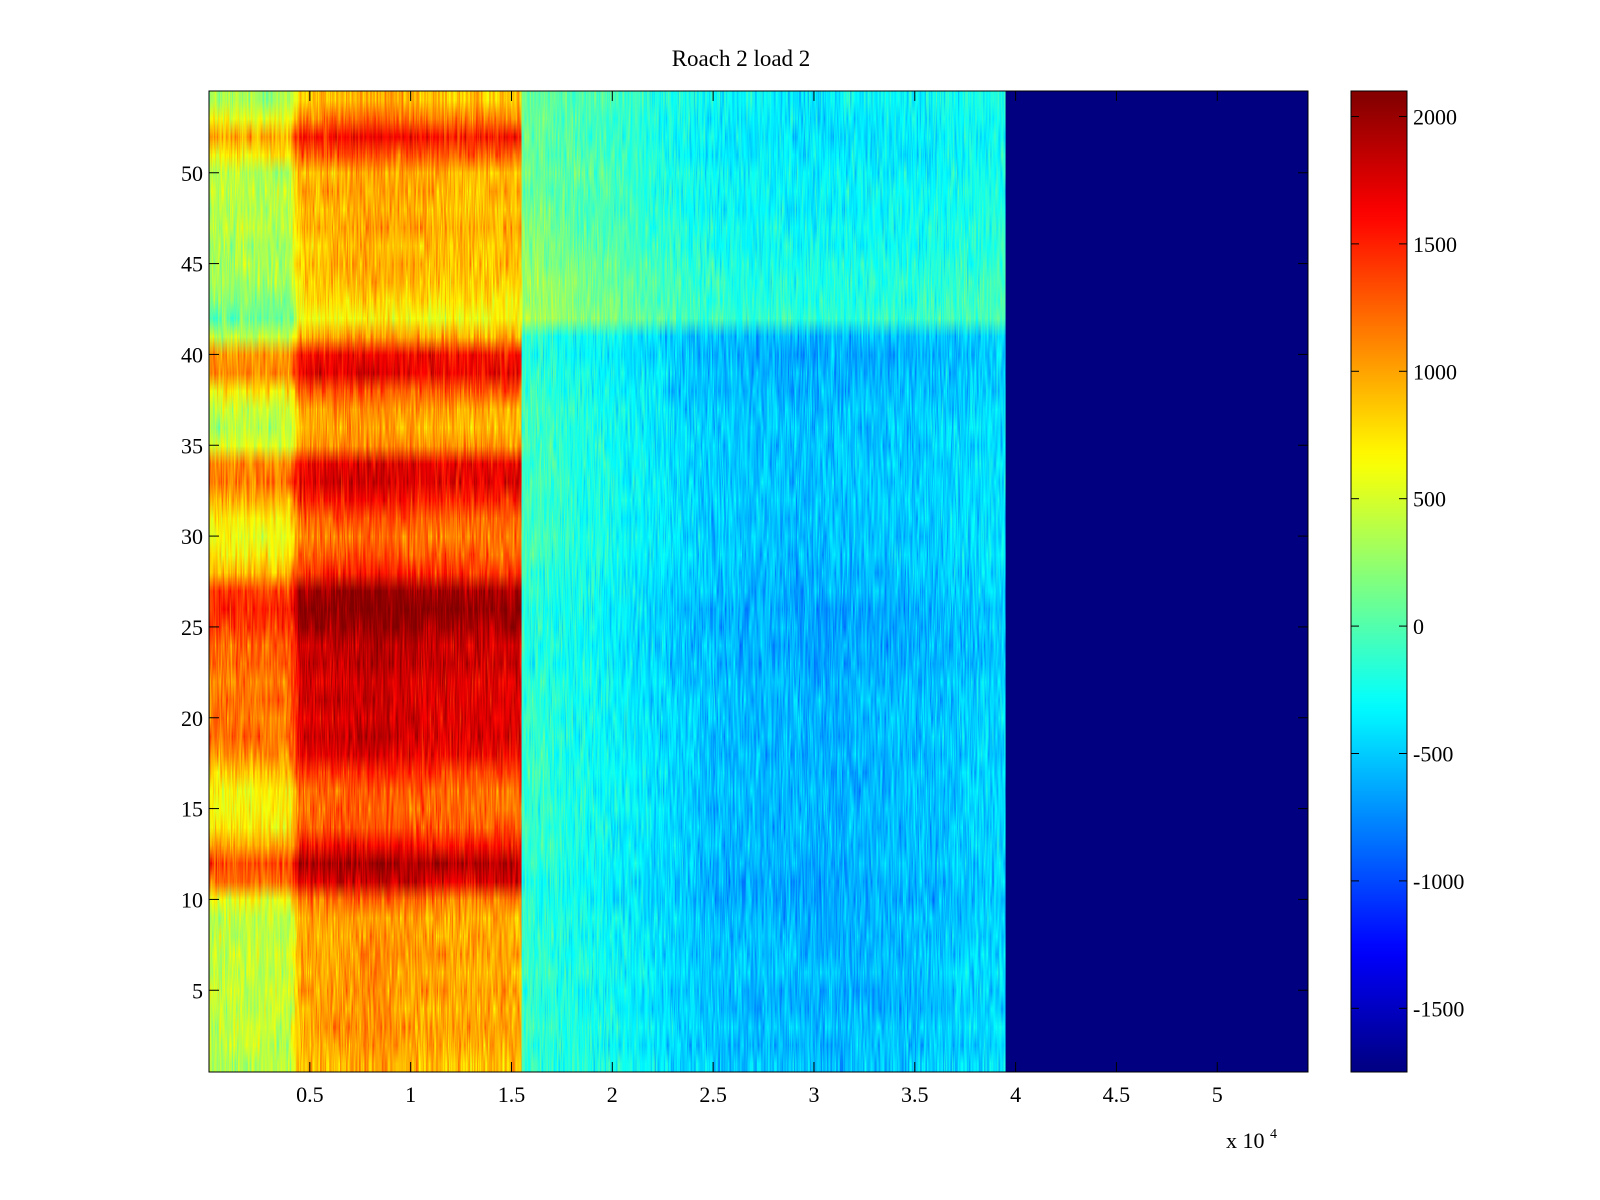 Image resolution: width=1600 pixels, height=1200 pixels. What do you see at coordinates (1435, 244) in the screenshot?
I see `colorbar-tick-label: 1500` at bounding box center [1435, 244].